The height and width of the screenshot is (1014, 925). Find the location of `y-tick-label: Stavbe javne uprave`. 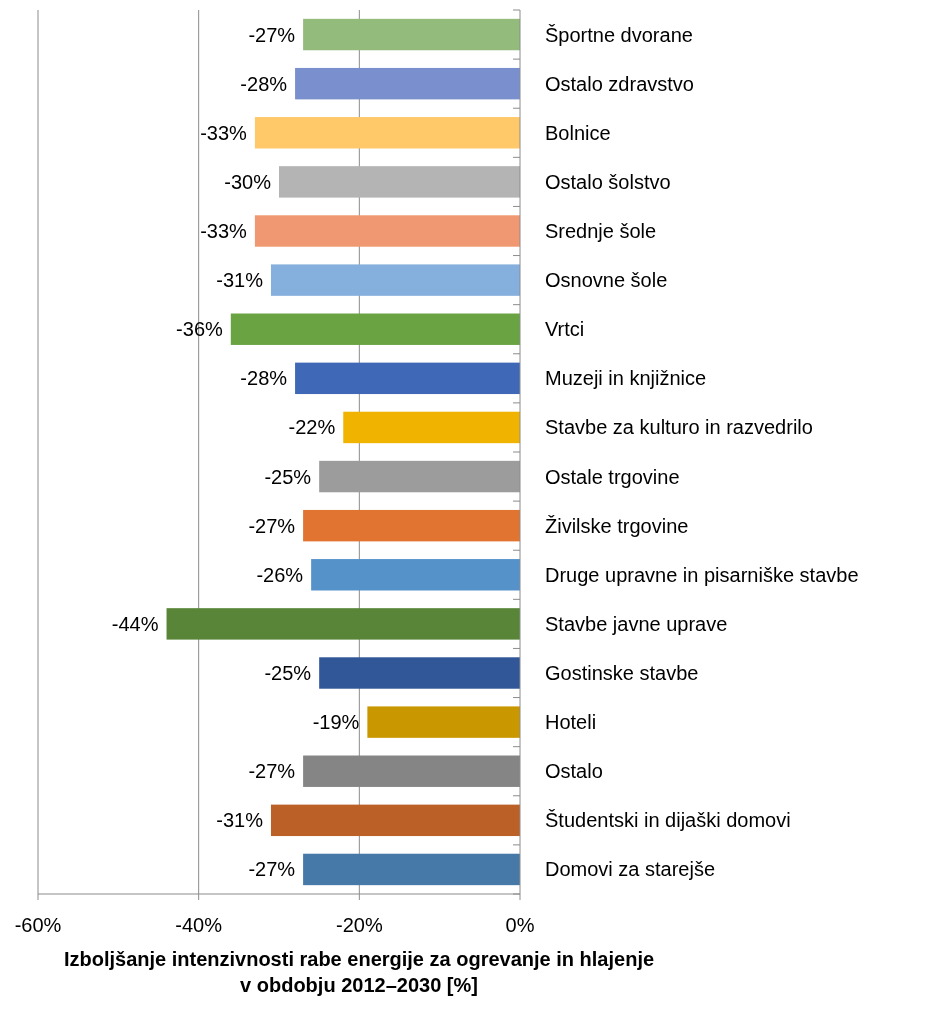

y-tick-label: Stavbe javne uprave is located at coordinates (636, 623).